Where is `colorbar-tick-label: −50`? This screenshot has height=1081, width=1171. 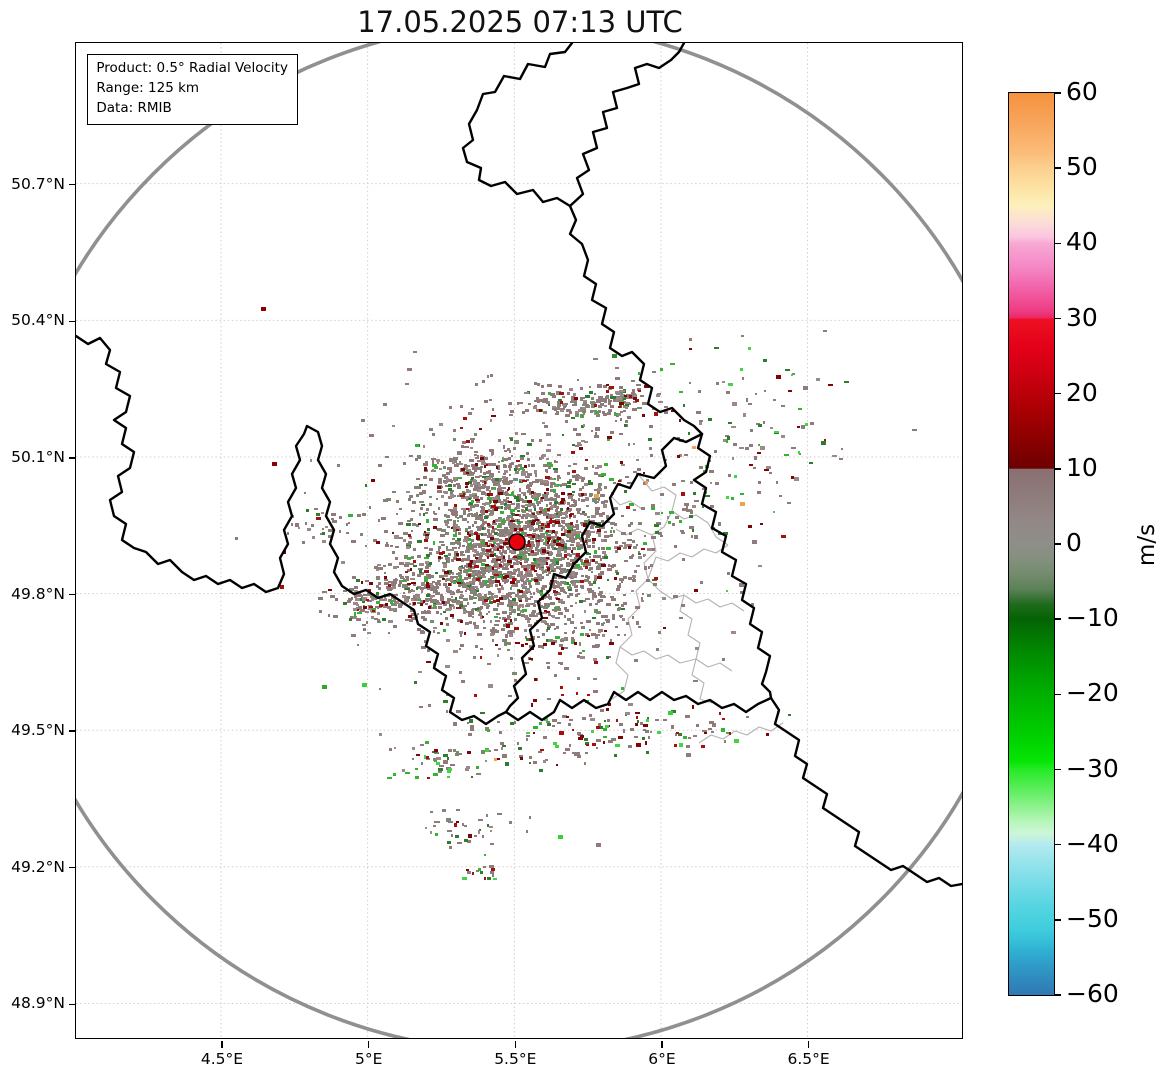 colorbar-tick-label: −50 is located at coordinates (1092, 918).